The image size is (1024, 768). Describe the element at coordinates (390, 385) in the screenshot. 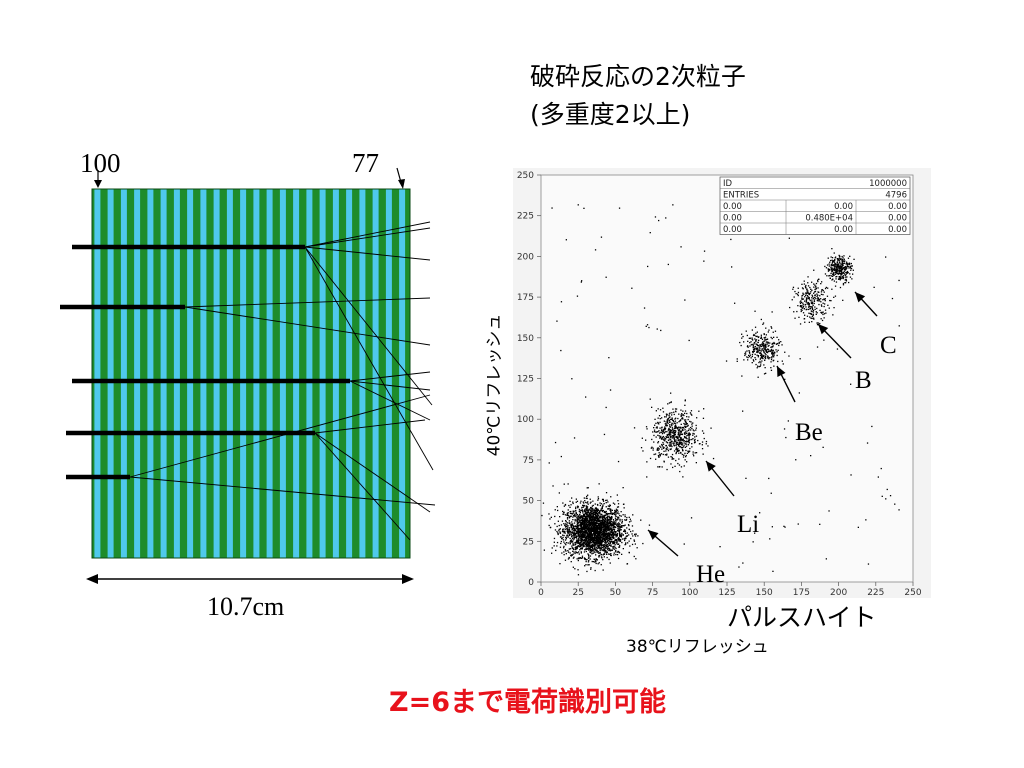

I see `fragment-track` at that location.